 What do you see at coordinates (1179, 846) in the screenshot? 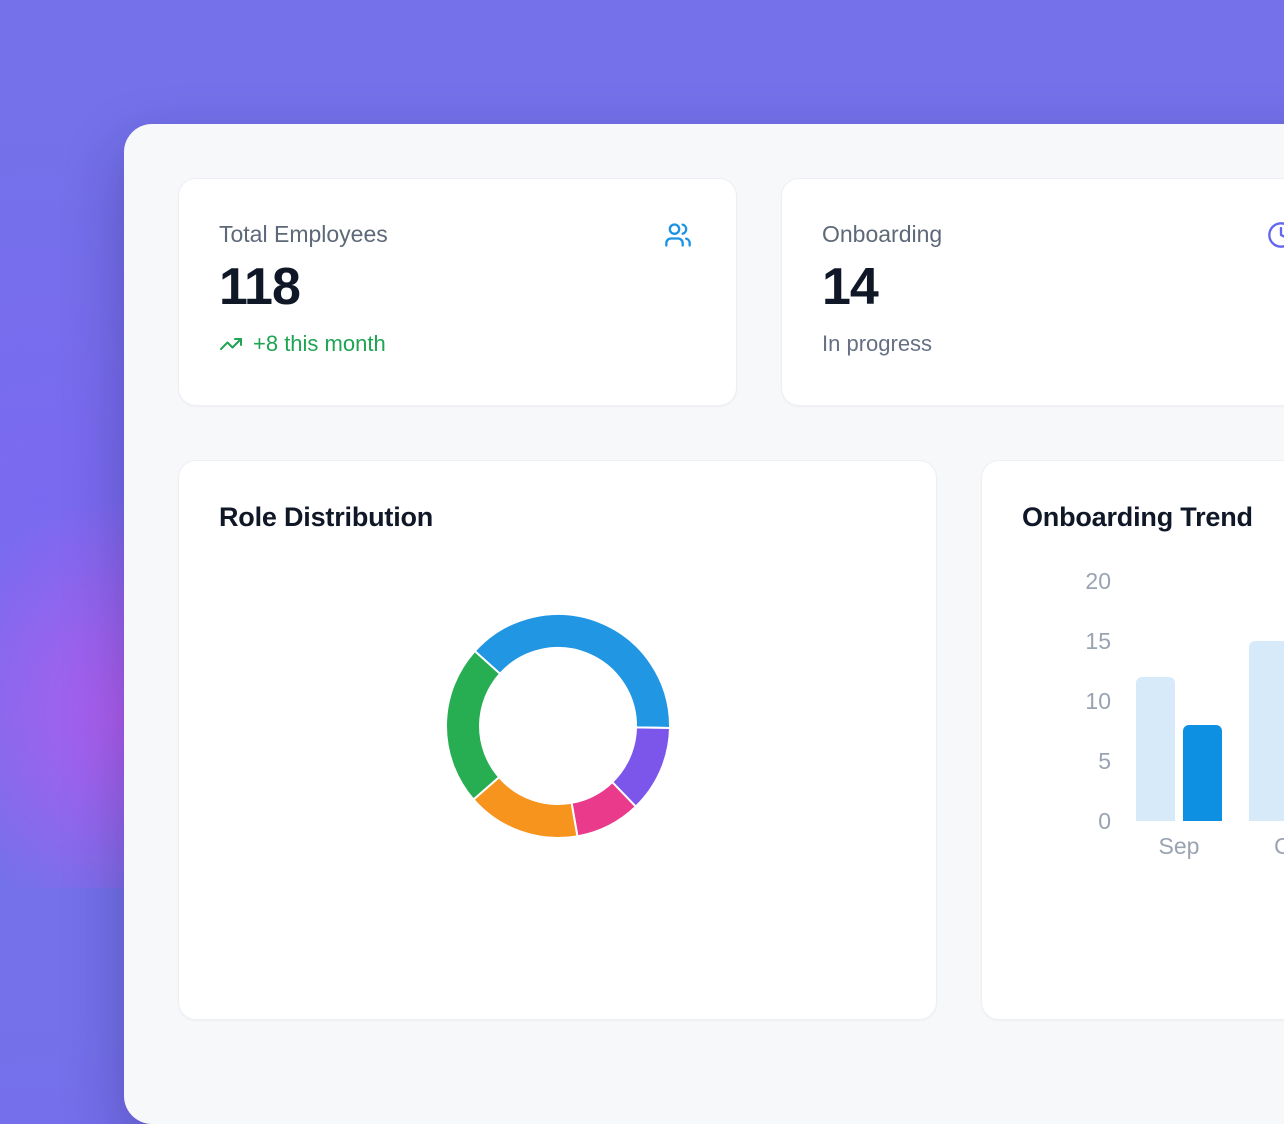
I see `x-axis-label: Sep` at bounding box center [1179, 846].